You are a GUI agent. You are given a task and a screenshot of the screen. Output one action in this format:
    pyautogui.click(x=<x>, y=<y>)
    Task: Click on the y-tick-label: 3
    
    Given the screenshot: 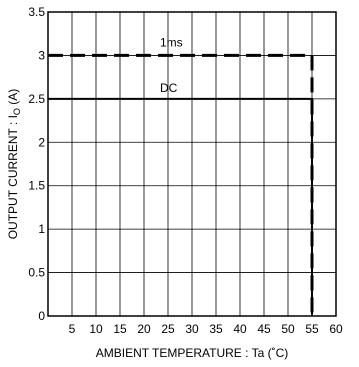 What is the action you would take?
    pyautogui.click(x=41, y=55)
    